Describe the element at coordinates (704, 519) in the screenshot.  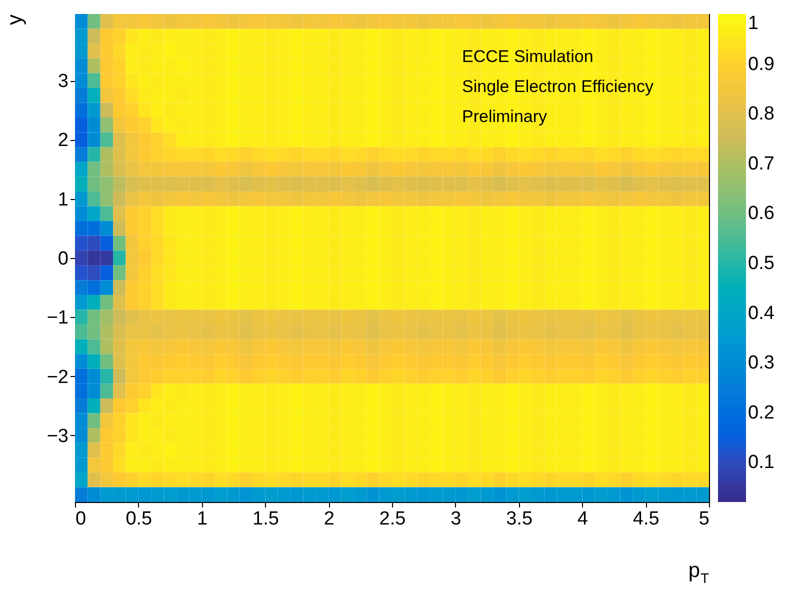
I see `x-tick-label: 5` at that location.